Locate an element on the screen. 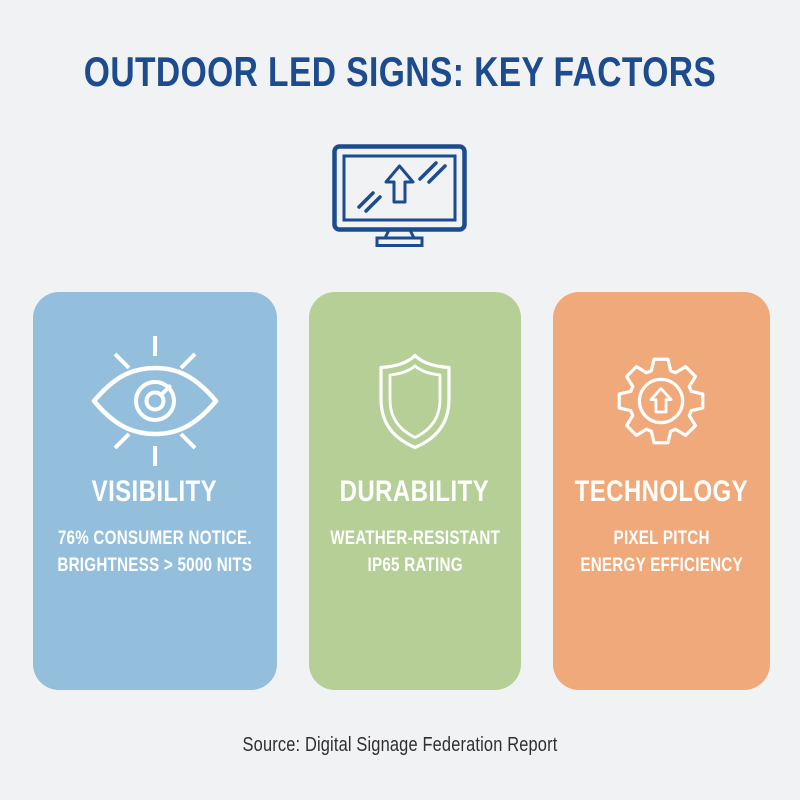 The width and height of the screenshot is (800, 800). card-title-technology: TECHNOLOGY is located at coordinates (661, 491).